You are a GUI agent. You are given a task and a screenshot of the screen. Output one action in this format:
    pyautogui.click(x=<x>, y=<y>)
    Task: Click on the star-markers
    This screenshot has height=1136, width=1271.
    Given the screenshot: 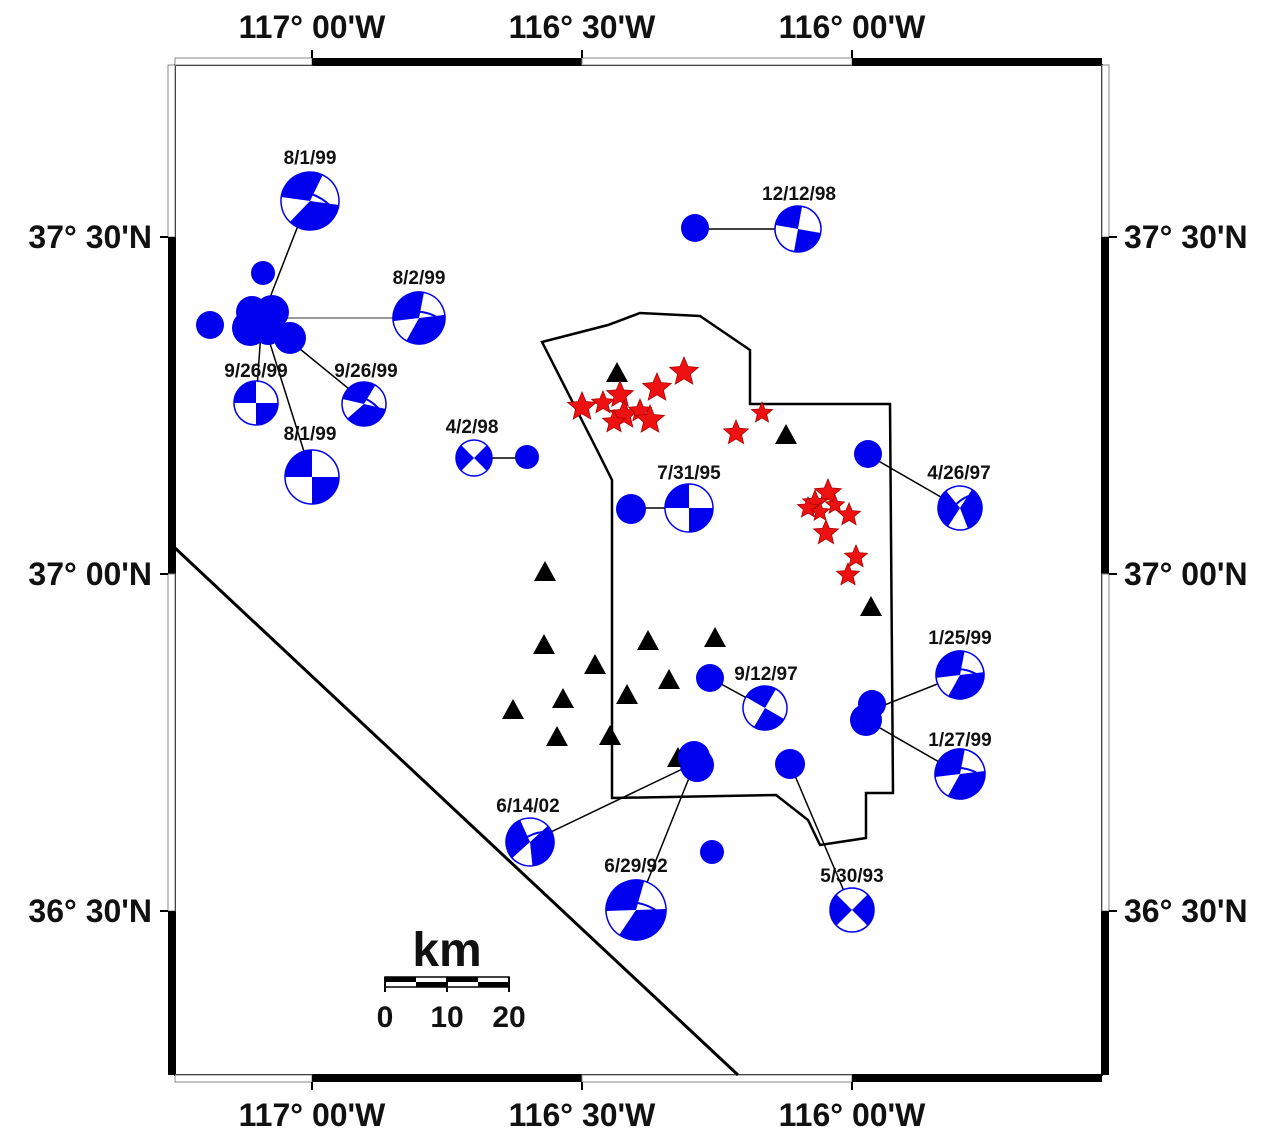 What is the action you would take?
    pyautogui.click(x=717, y=470)
    